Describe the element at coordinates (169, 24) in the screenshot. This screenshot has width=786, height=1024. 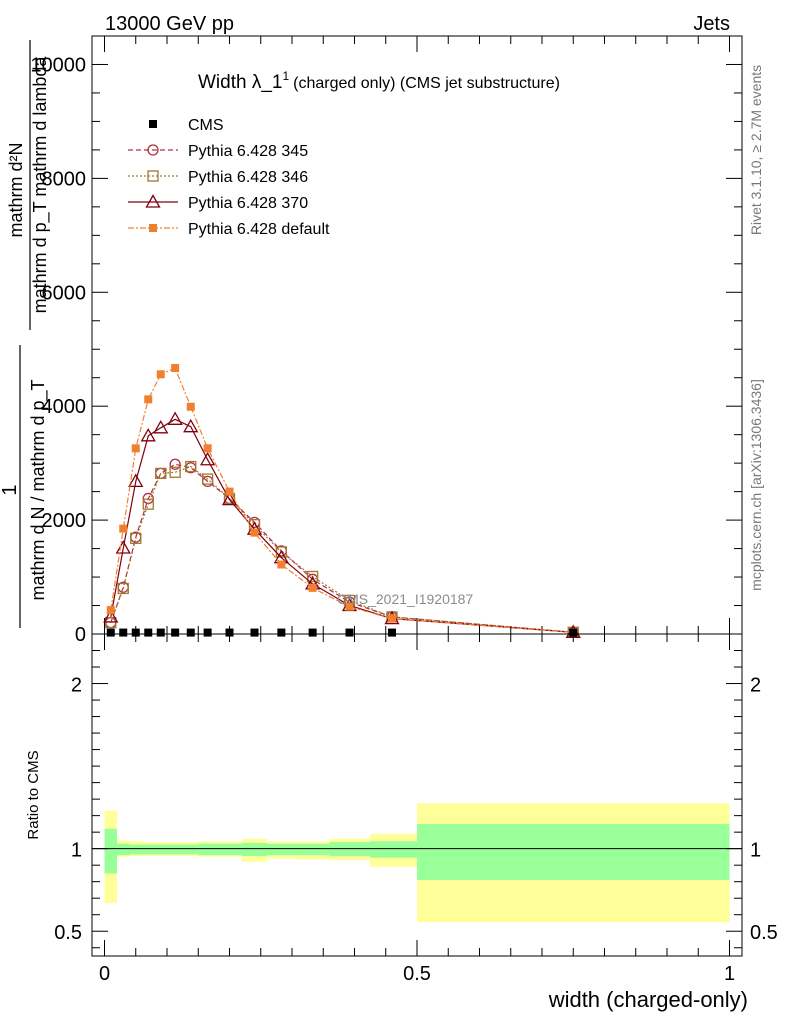
I see `energy-label: 13000 GeV pp` at that location.